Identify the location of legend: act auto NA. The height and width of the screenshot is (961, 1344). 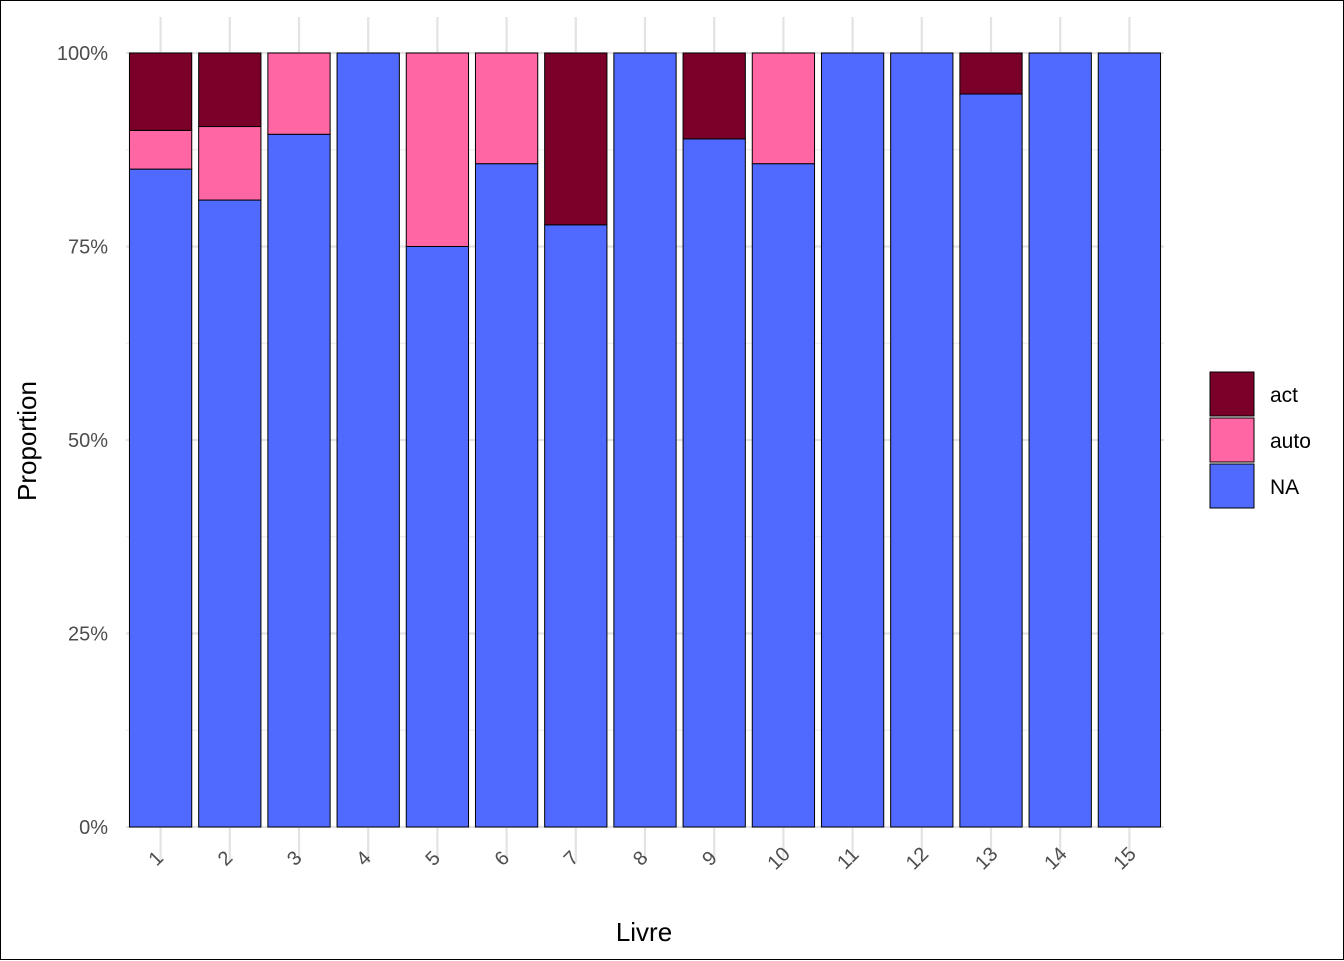
(1260, 440).